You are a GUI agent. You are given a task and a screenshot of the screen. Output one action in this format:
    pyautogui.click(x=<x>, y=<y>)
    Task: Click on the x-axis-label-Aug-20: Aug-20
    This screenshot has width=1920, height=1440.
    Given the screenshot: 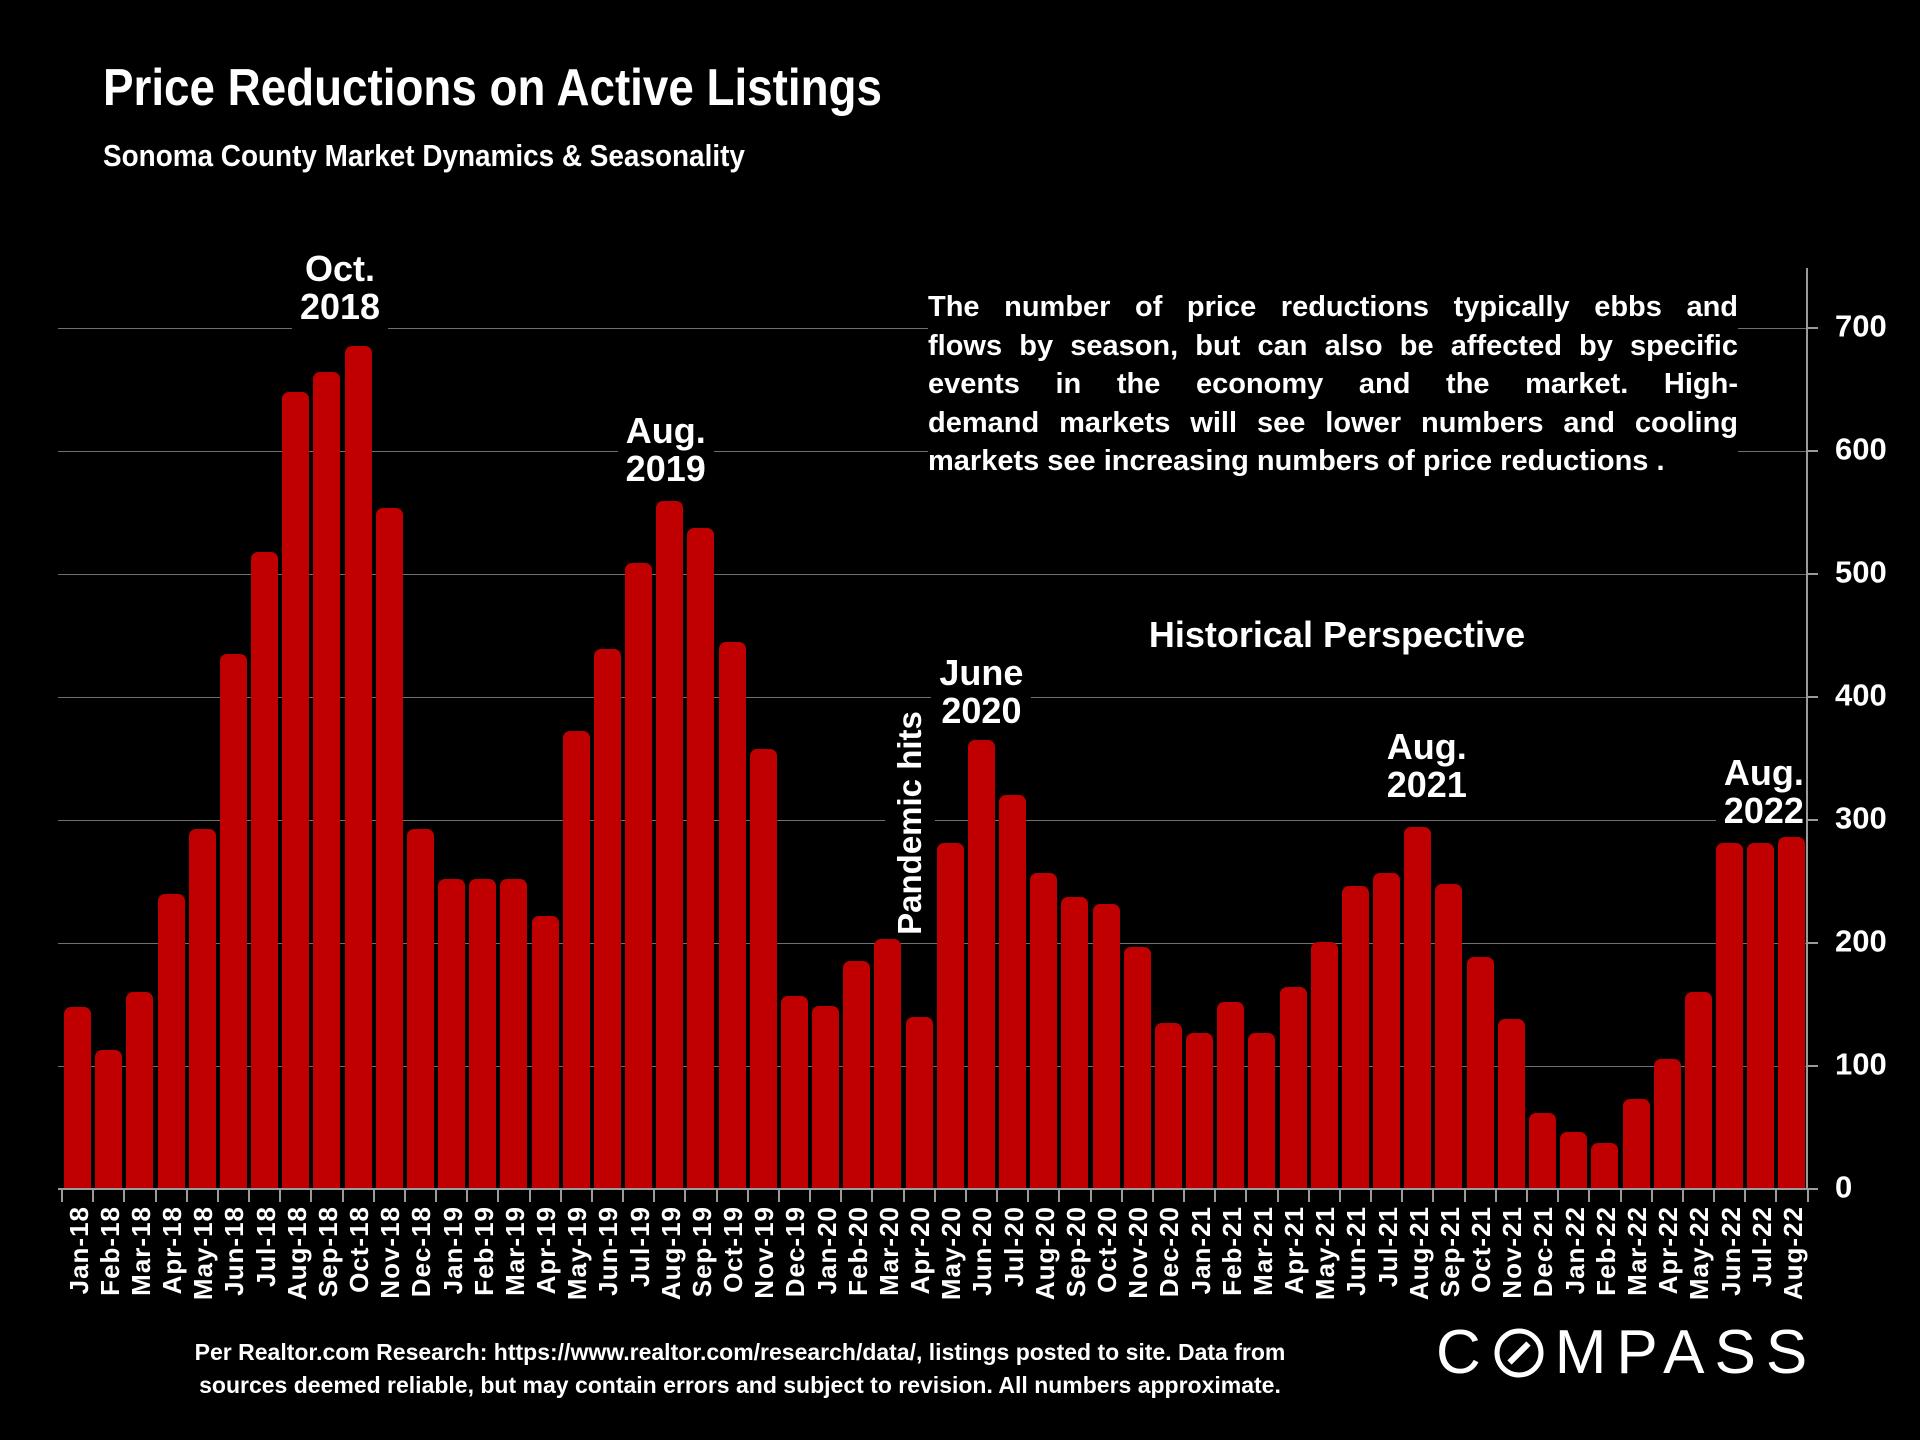 What is the action you would take?
    pyautogui.click(x=1044, y=1253)
    